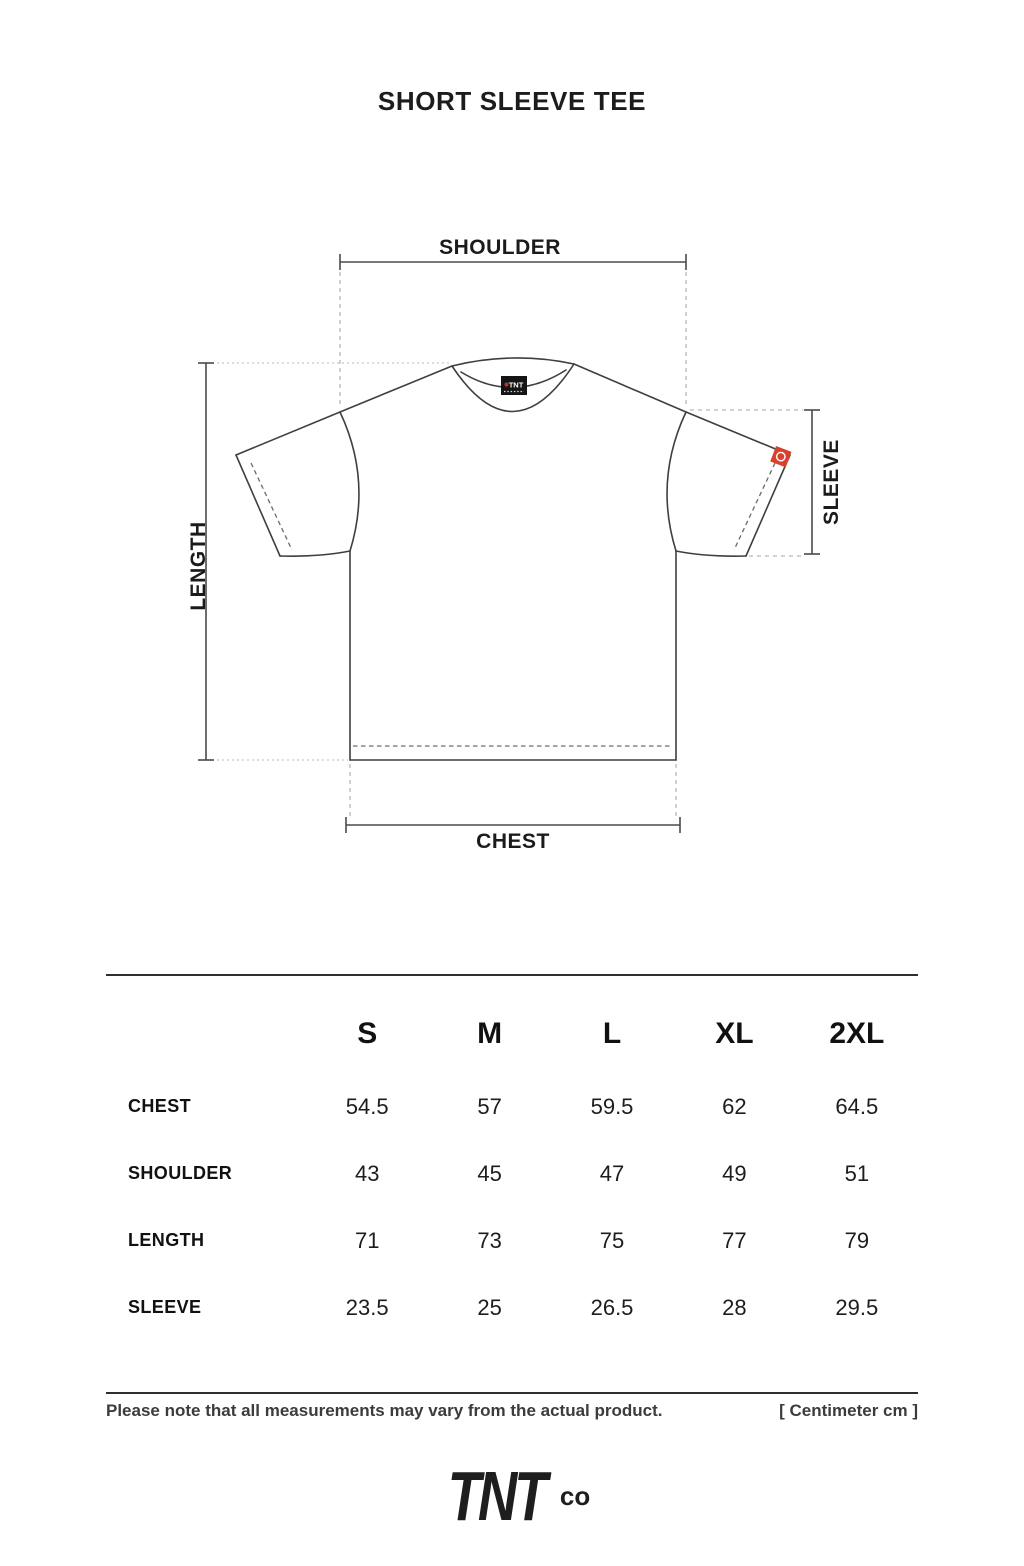 The height and width of the screenshot is (1566, 1024). Describe the element at coordinates (812, 482) in the screenshot. I see `sleeve-dimension-line` at that location.